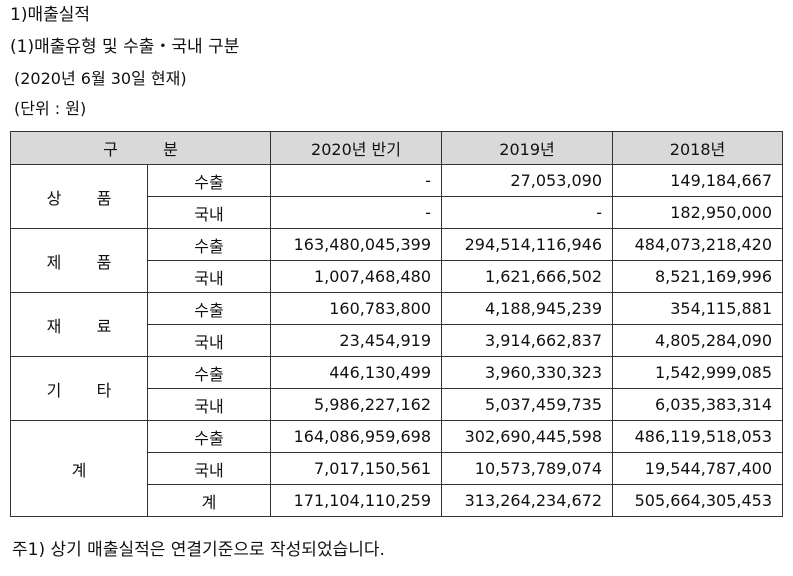 This screenshot has height=576, width=793. Describe the element at coordinates (110, 149) in the screenshot. I see `header-division-char-1: 구` at that location.